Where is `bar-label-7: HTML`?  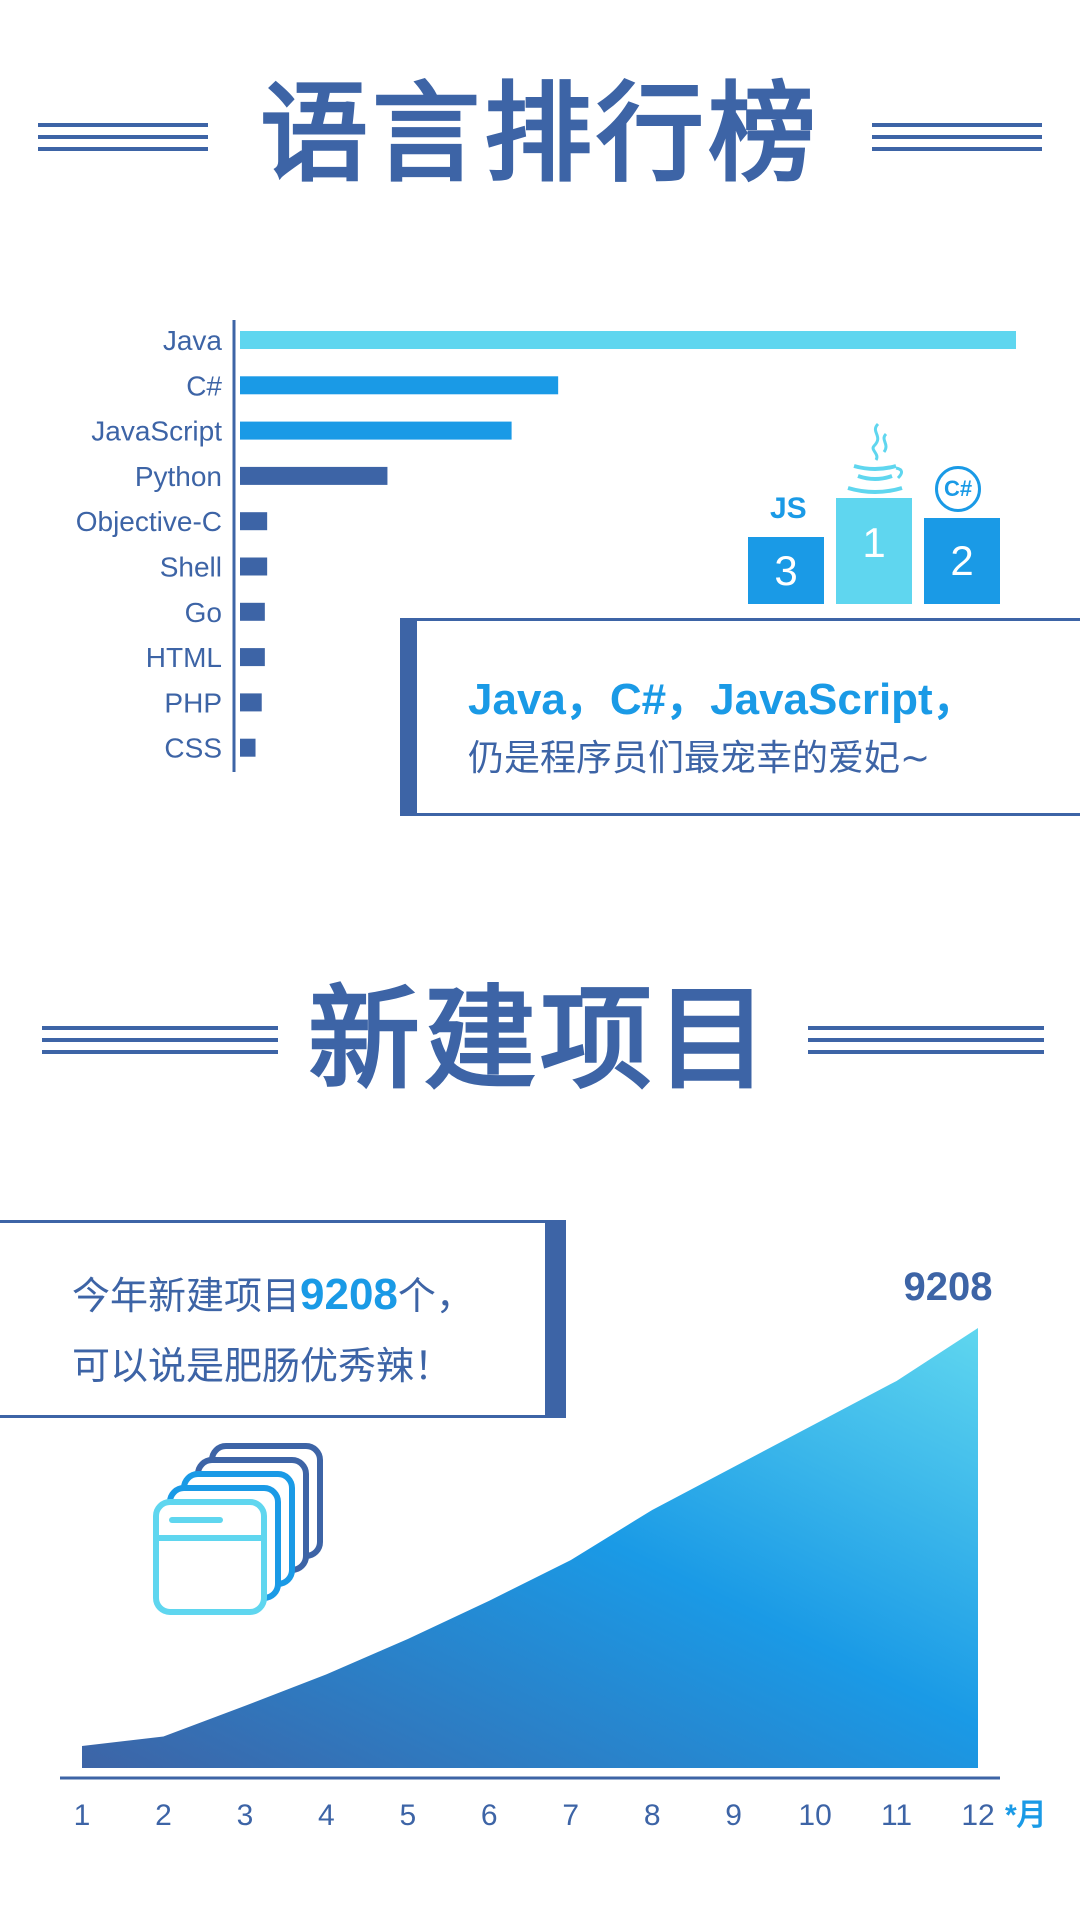
bar-label-7: HTML is located at coordinates (184, 657).